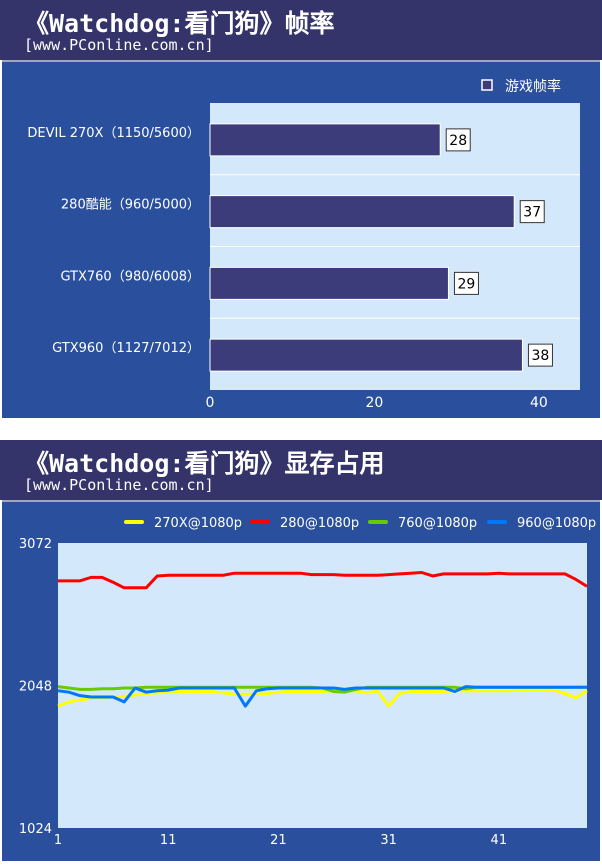  I want to click on x-tick-label: 0, so click(210, 403).